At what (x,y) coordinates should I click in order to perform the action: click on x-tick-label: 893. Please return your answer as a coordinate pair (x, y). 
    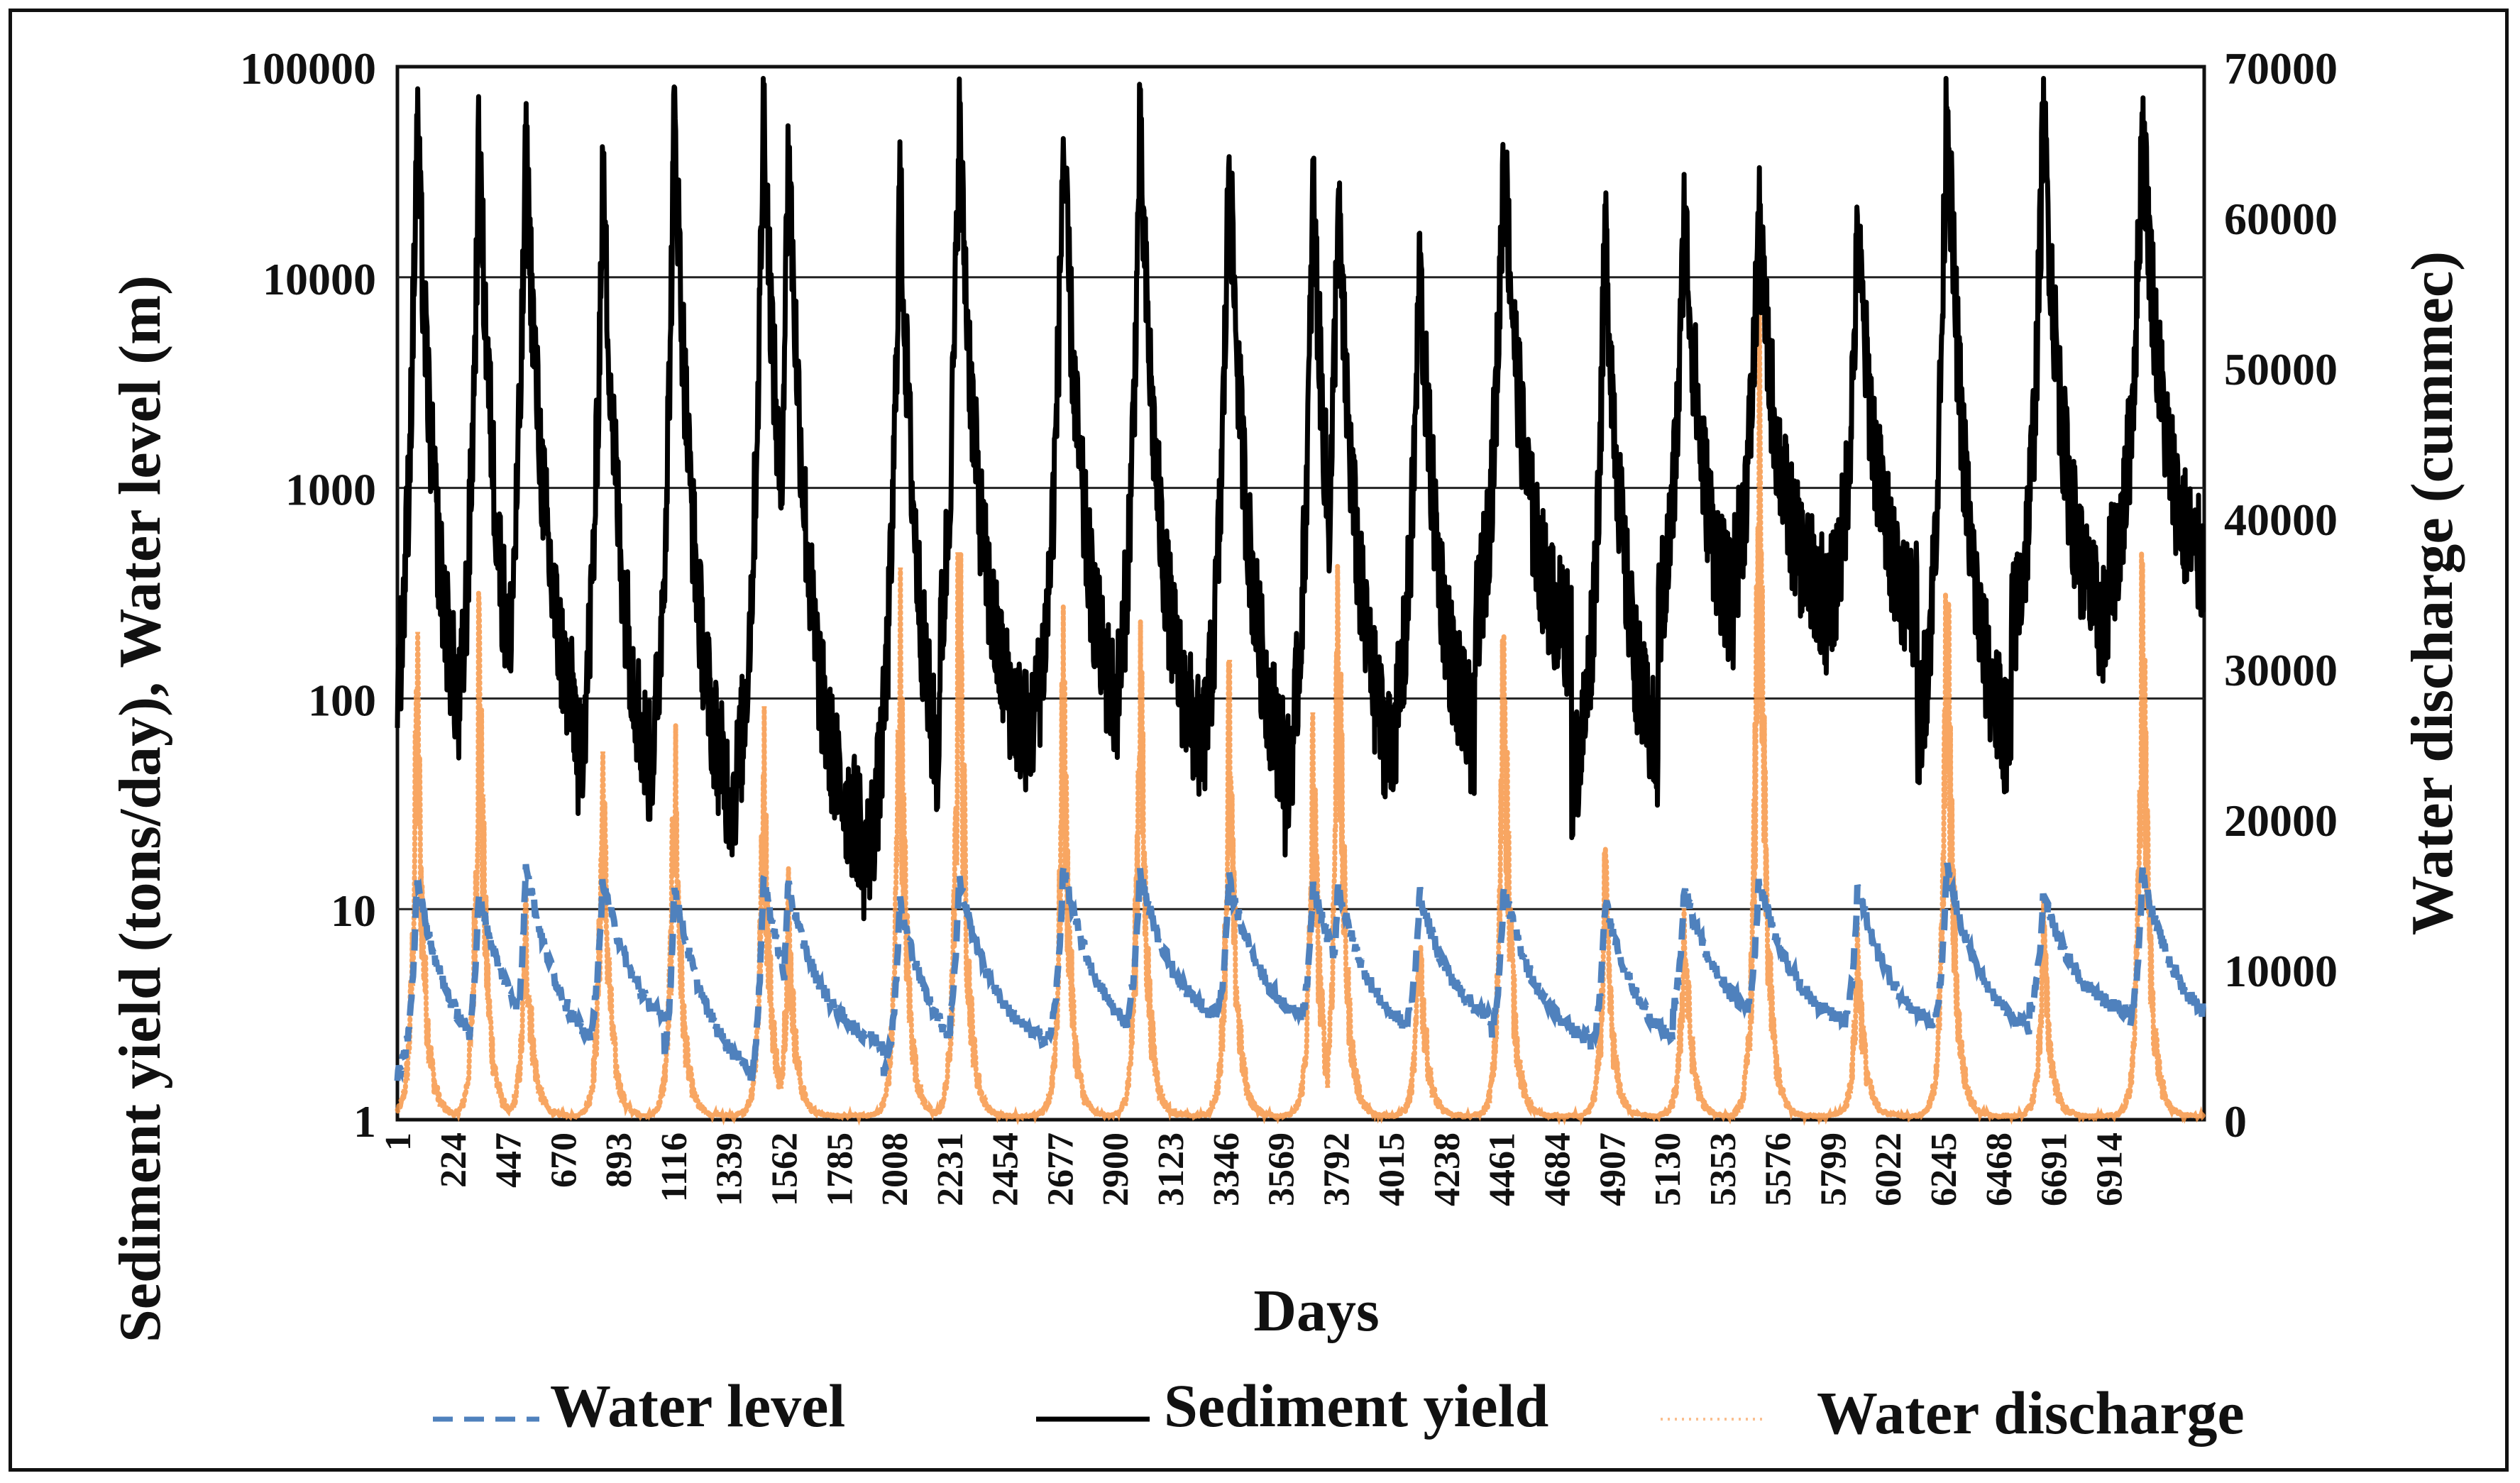
    Looking at the image, I should click on (619, 1160).